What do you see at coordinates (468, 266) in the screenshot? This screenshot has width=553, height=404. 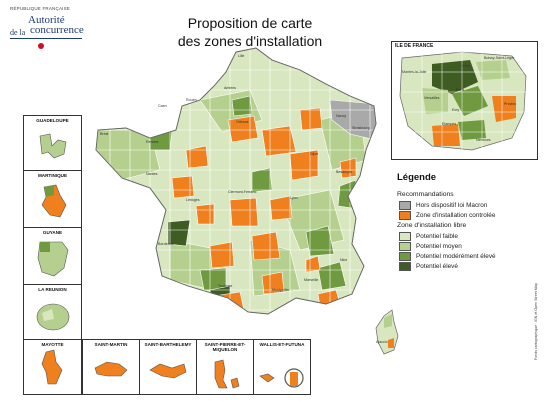 I see `legend-item-eleve: Potentiel élevé` at bounding box center [468, 266].